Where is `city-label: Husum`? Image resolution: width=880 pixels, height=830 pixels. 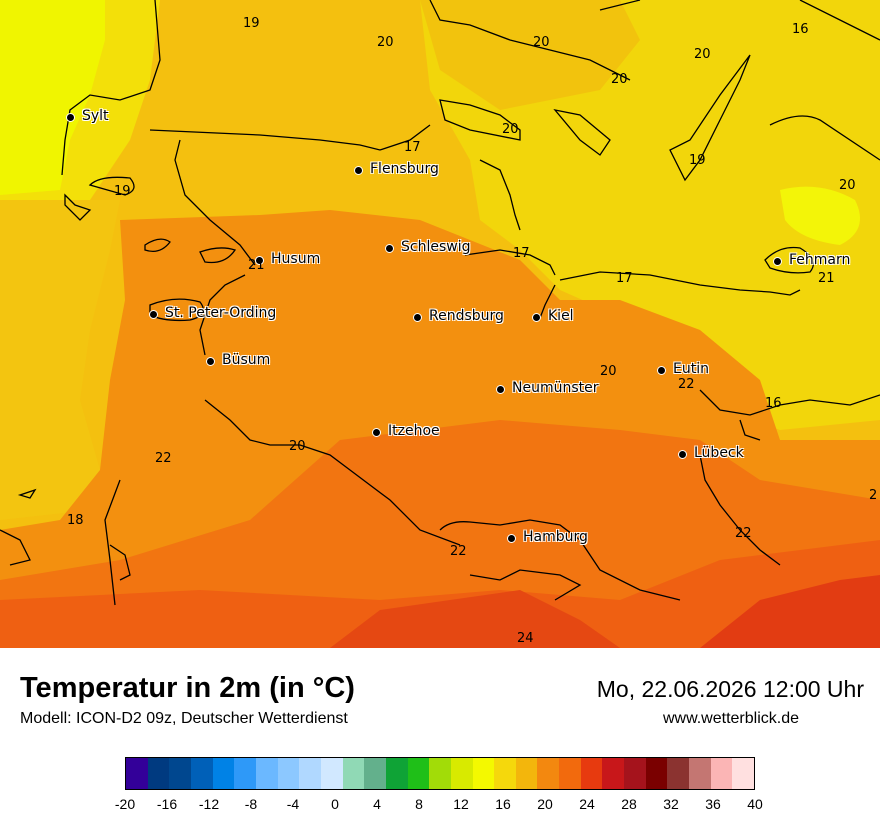
city-label: Husum is located at coordinates (296, 259).